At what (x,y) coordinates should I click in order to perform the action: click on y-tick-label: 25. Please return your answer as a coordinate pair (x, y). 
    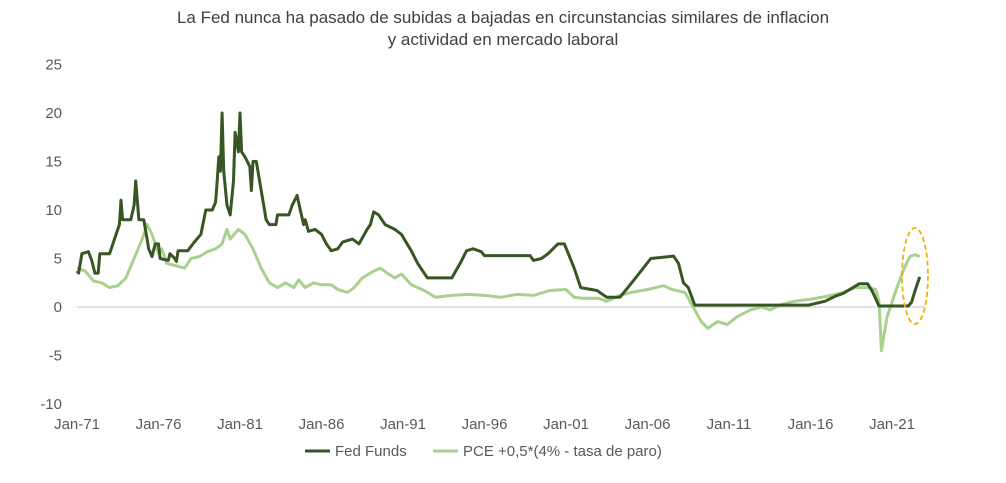
    Looking at the image, I should click on (53, 65).